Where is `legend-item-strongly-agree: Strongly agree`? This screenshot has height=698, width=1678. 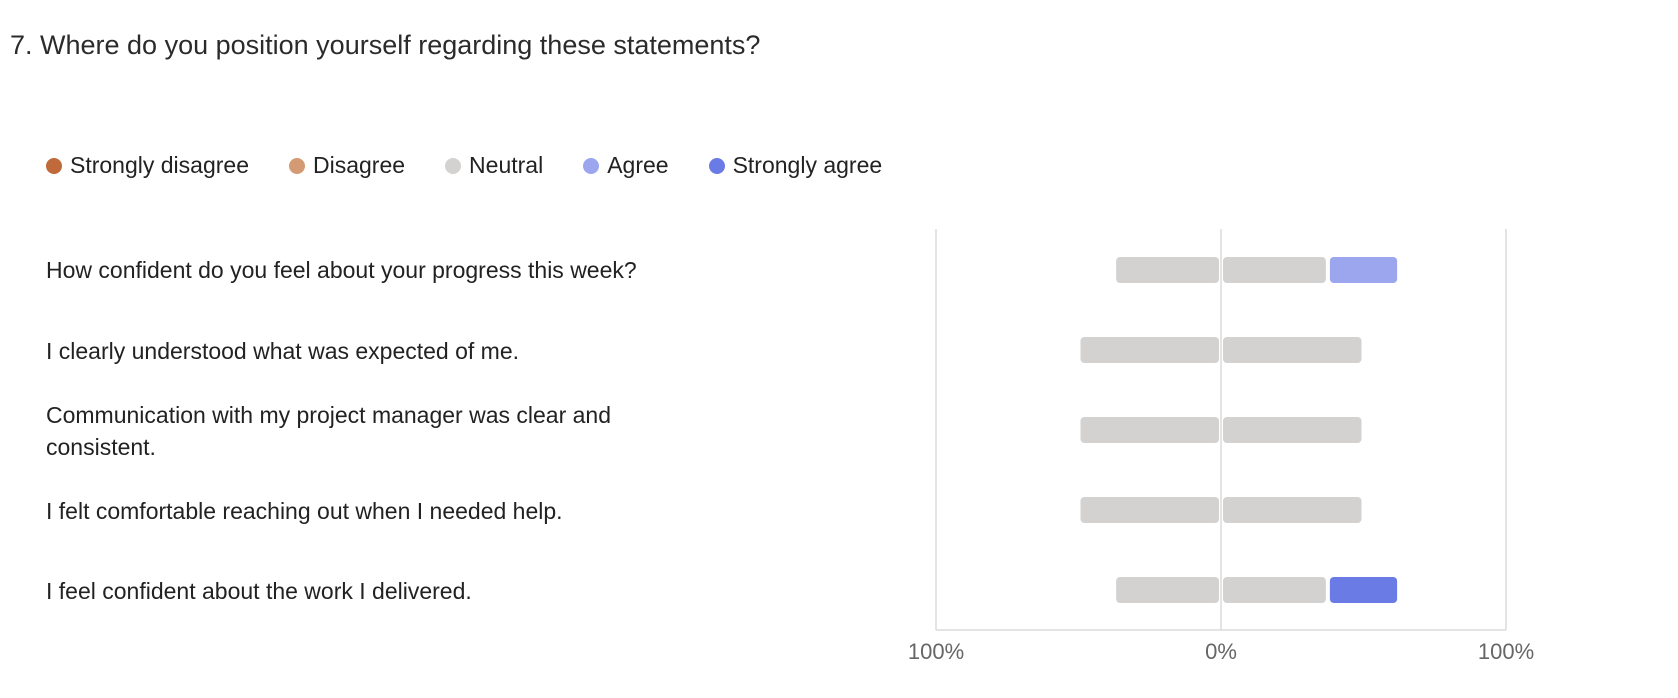 legend-item-strongly-agree: Strongly agree is located at coordinates (795, 165).